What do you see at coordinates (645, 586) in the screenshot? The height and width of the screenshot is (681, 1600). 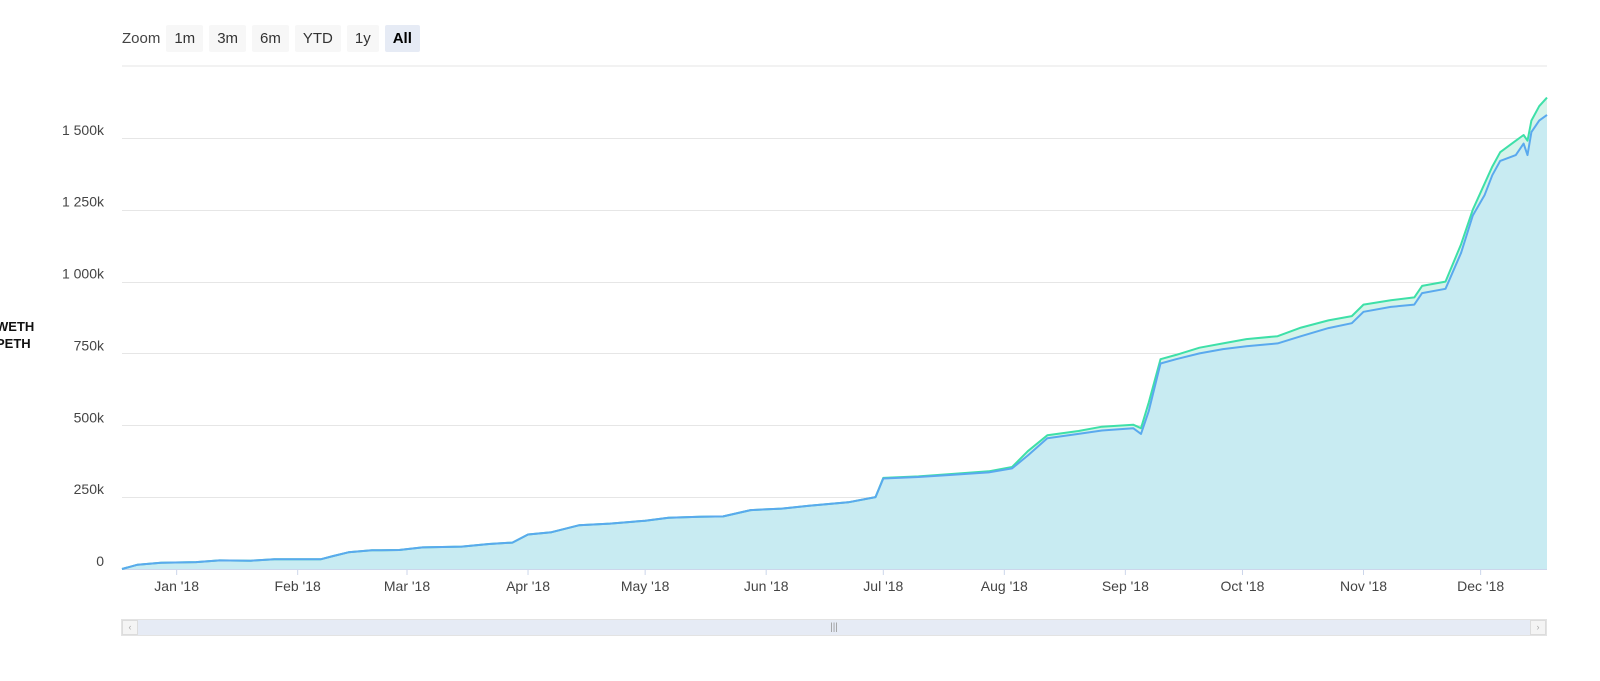 I see `x-tick-label: May '18` at bounding box center [645, 586].